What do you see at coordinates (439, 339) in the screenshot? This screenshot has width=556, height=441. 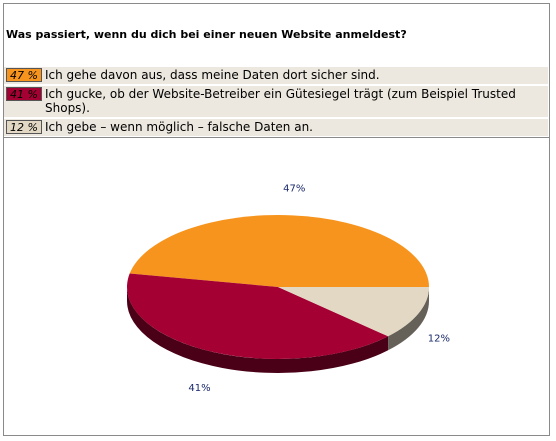 I see `pie-label-3: 12%` at bounding box center [439, 339].